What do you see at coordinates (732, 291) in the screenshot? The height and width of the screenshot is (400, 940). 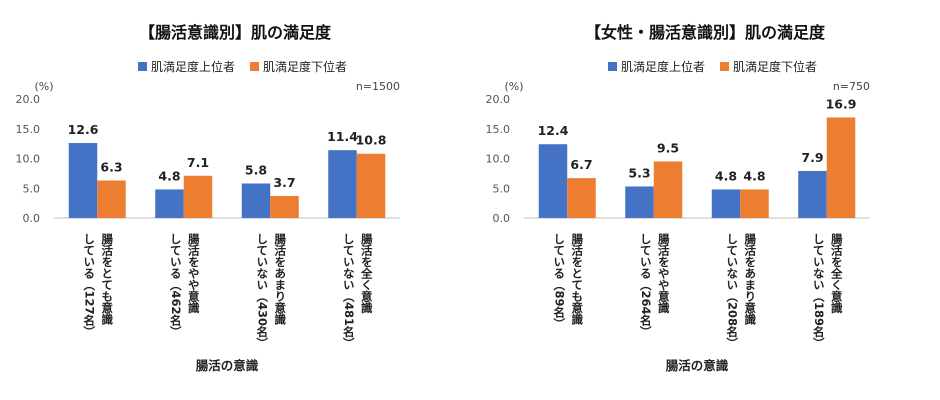 I see `category-label: していない（208名）` at bounding box center [732, 291].